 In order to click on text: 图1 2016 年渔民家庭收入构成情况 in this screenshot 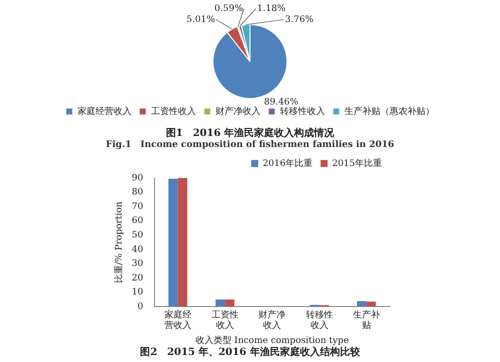, I will do `click(250, 134)`.